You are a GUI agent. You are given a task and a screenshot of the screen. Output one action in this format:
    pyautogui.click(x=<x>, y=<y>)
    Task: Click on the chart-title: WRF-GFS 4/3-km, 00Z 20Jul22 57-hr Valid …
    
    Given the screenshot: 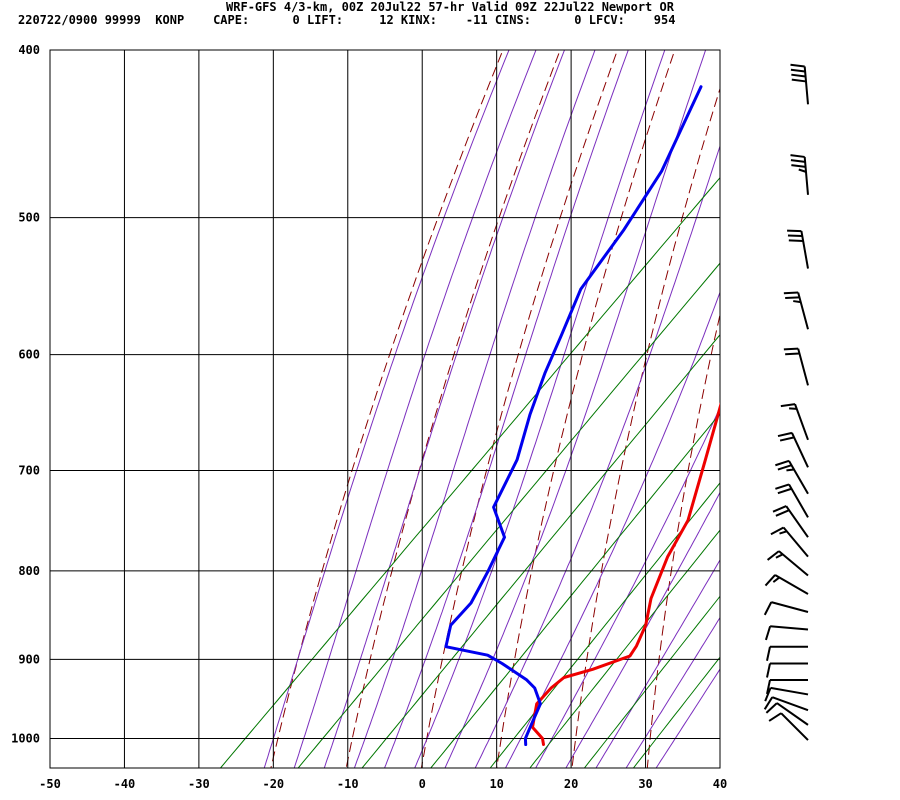 What is the action you would take?
    pyautogui.click(x=450, y=7)
    